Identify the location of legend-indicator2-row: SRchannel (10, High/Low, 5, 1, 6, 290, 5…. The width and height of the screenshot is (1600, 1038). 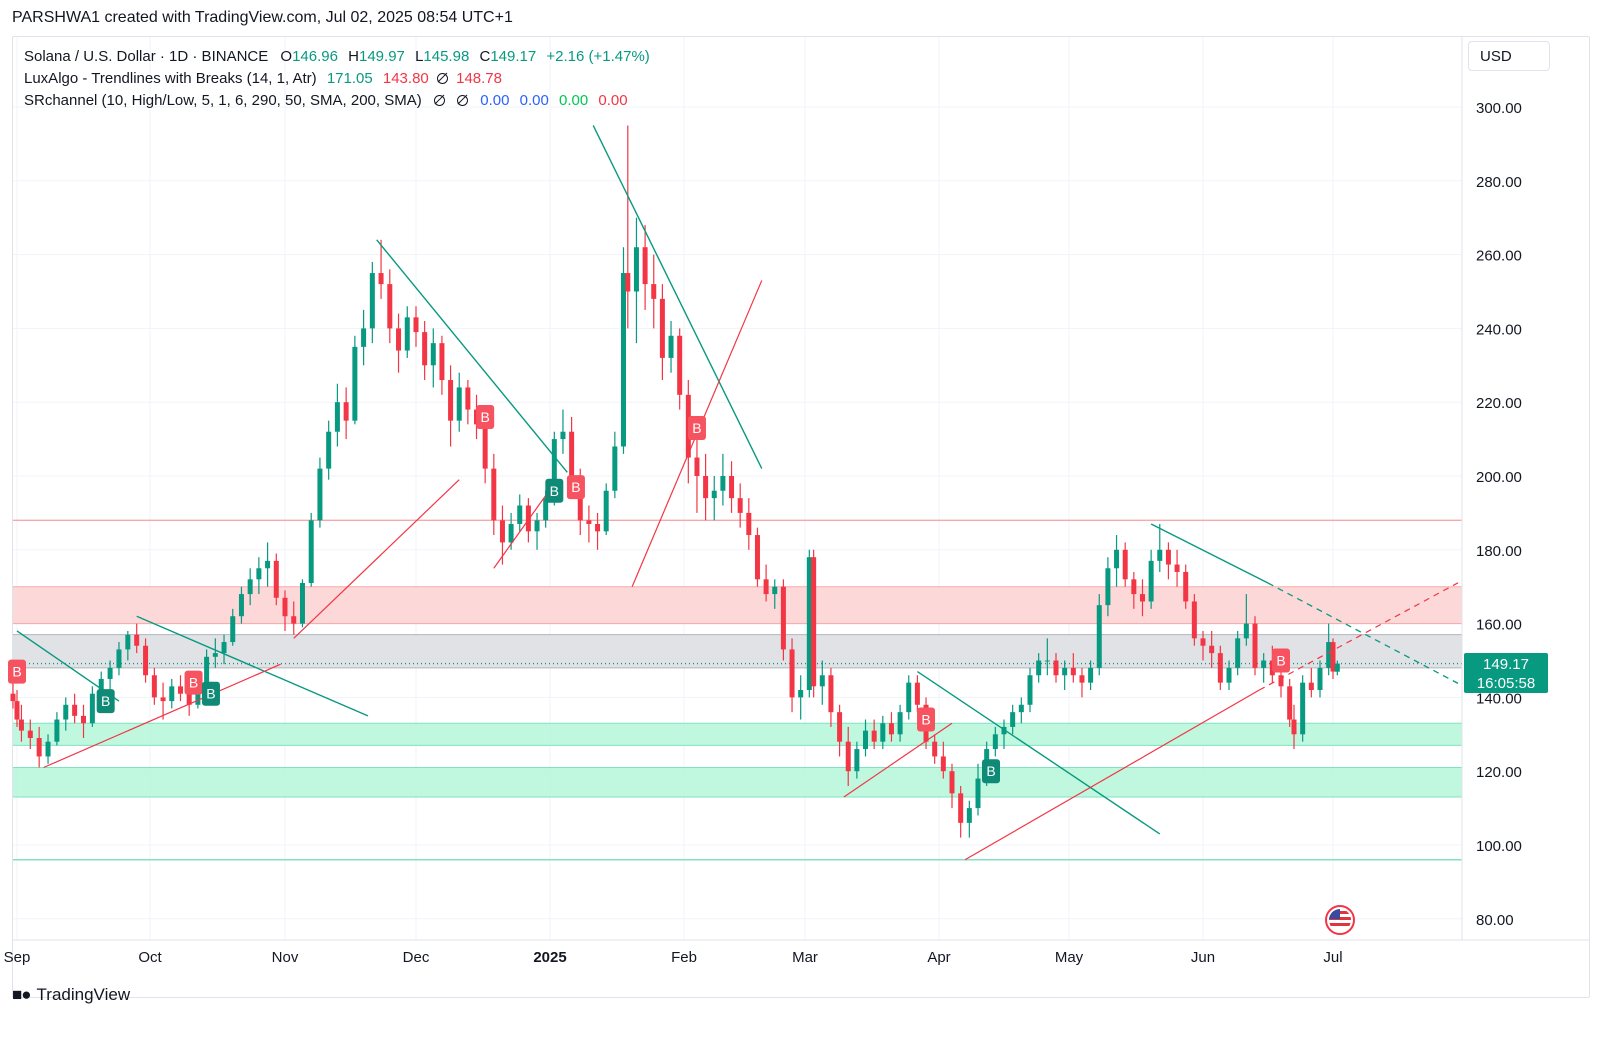
(337, 101).